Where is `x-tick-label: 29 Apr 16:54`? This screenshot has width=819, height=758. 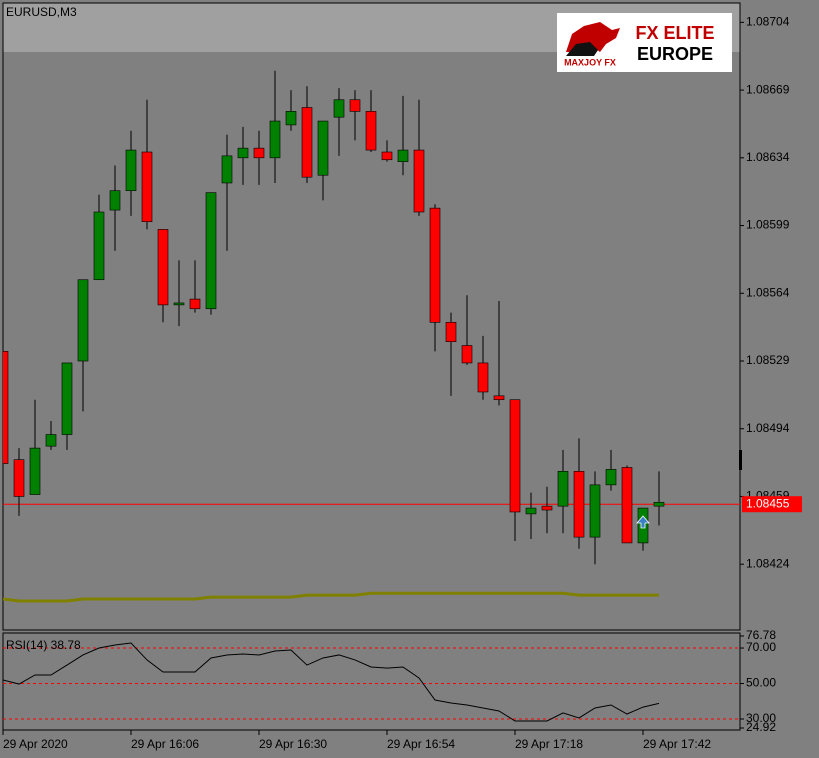
x-tick-label: 29 Apr 16:54 is located at coordinates (421, 744).